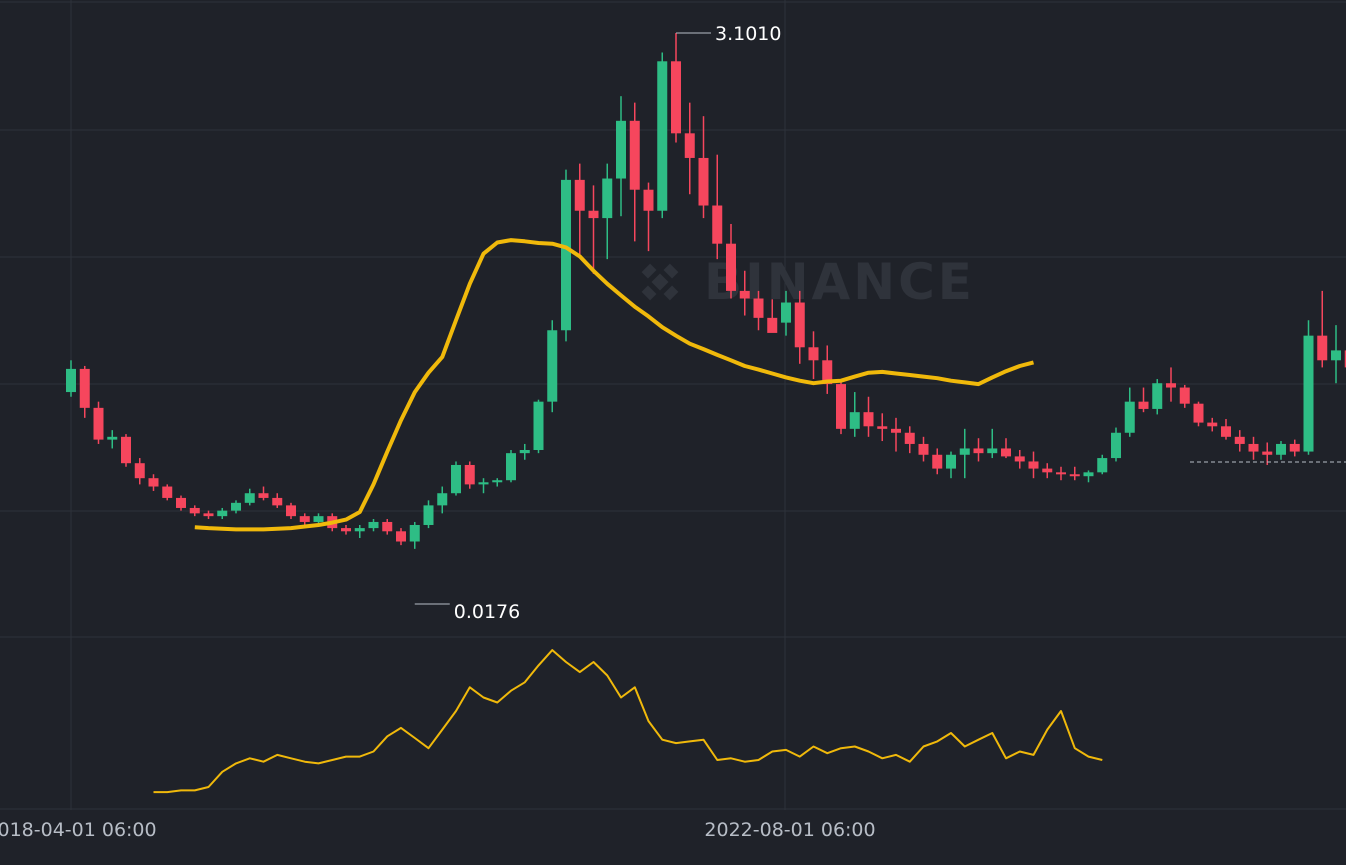 The width and height of the screenshot is (1346, 865). Describe the element at coordinates (839, 282) in the screenshot. I see `watermark-text: BINANCE` at that location.